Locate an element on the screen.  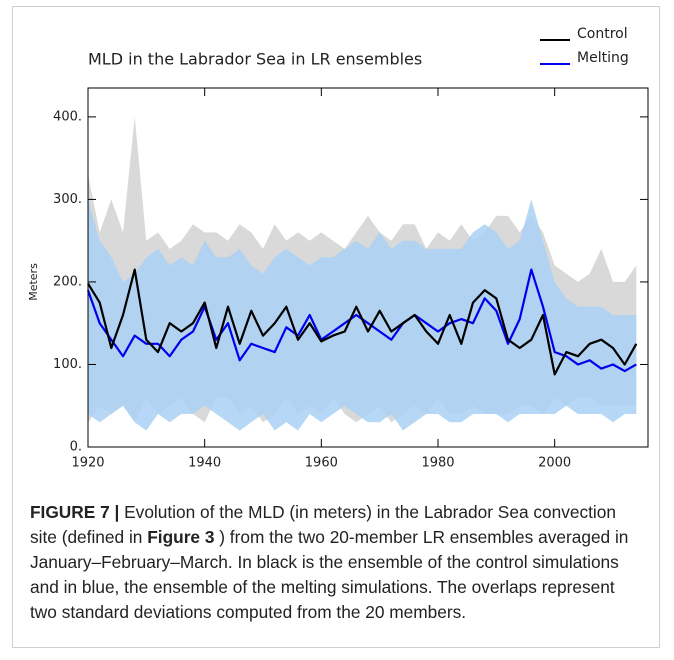
y-tick-label: 0. is located at coordinates (76, 447).